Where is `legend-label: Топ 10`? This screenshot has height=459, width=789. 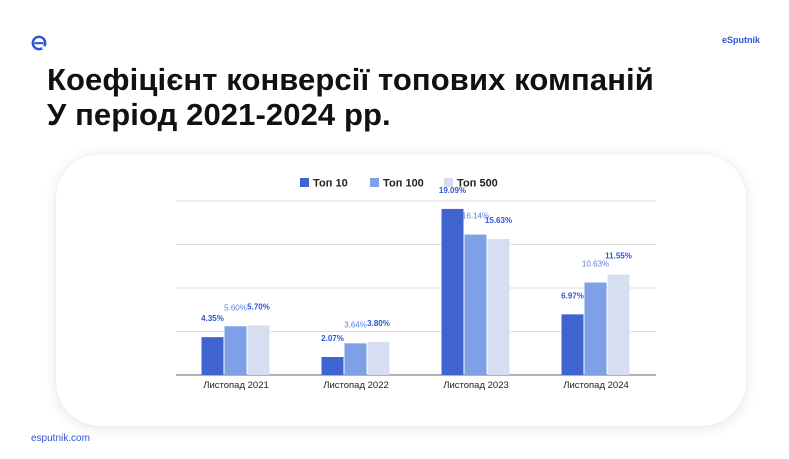 legend-label: Топ 10 is located at coordinates (330, 184).